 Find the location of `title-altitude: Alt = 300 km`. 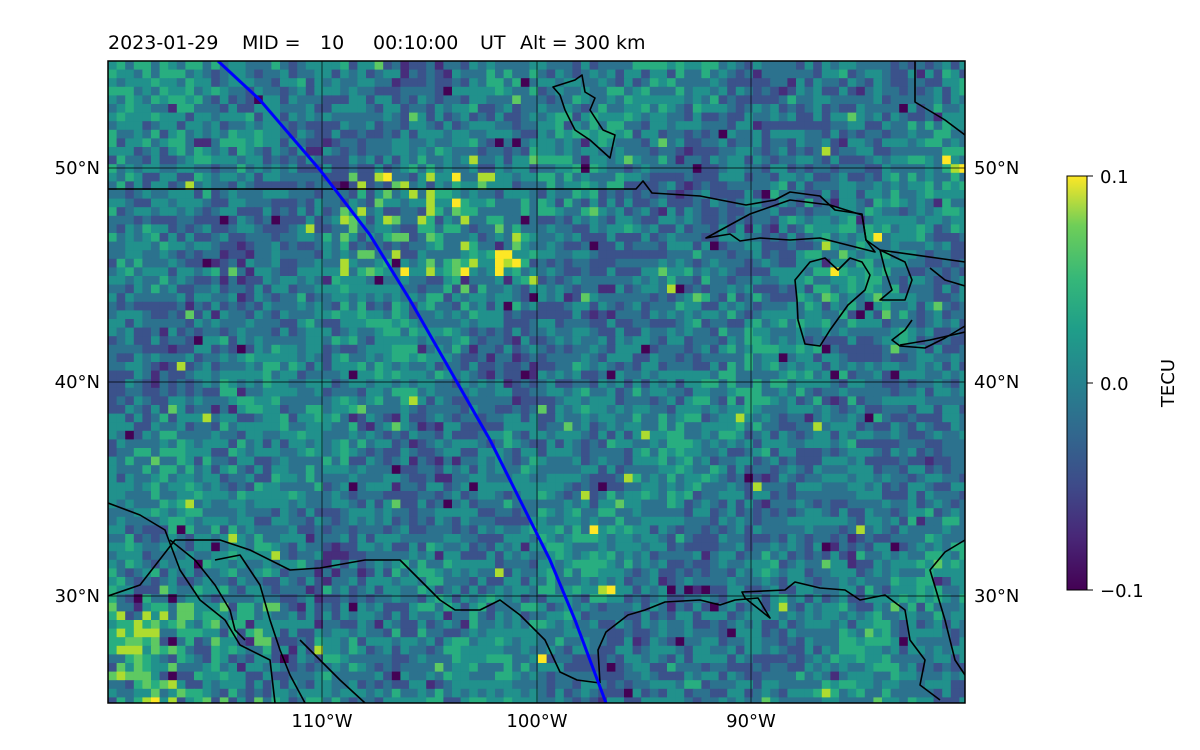

title-altitude: Alt = 300 km is located at coordinates (583, 43).